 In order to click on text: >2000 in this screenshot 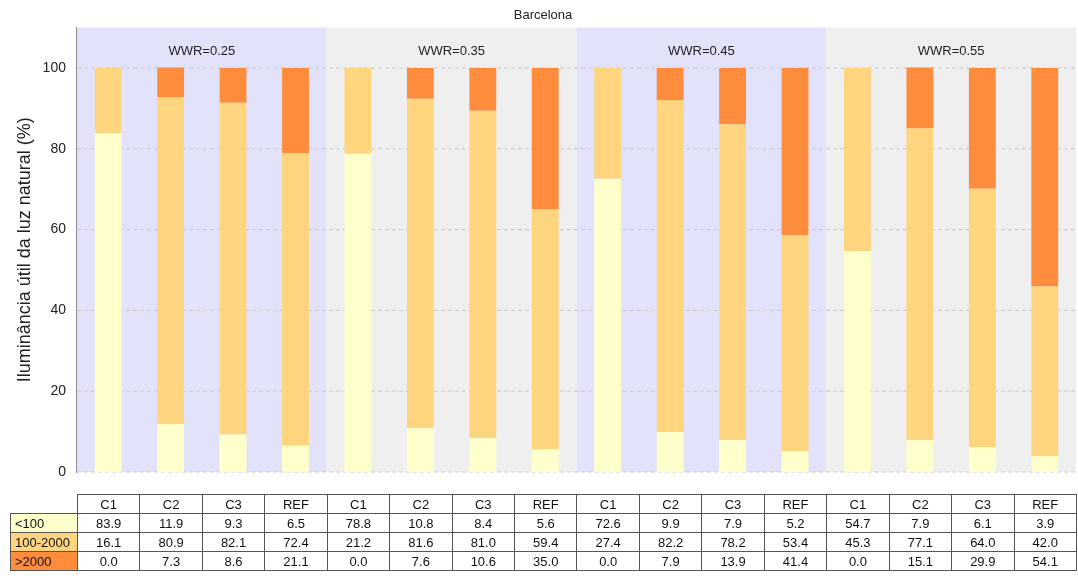, I will do `click(44, 561)`.